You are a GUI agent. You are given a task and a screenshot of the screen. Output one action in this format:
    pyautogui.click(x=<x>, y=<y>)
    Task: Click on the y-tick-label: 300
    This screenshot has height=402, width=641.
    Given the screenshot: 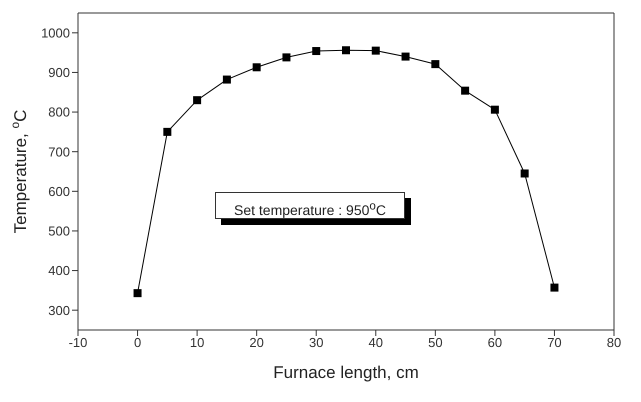 What is the action you would take?
    pyautogui.click(x=59, y=310)
    